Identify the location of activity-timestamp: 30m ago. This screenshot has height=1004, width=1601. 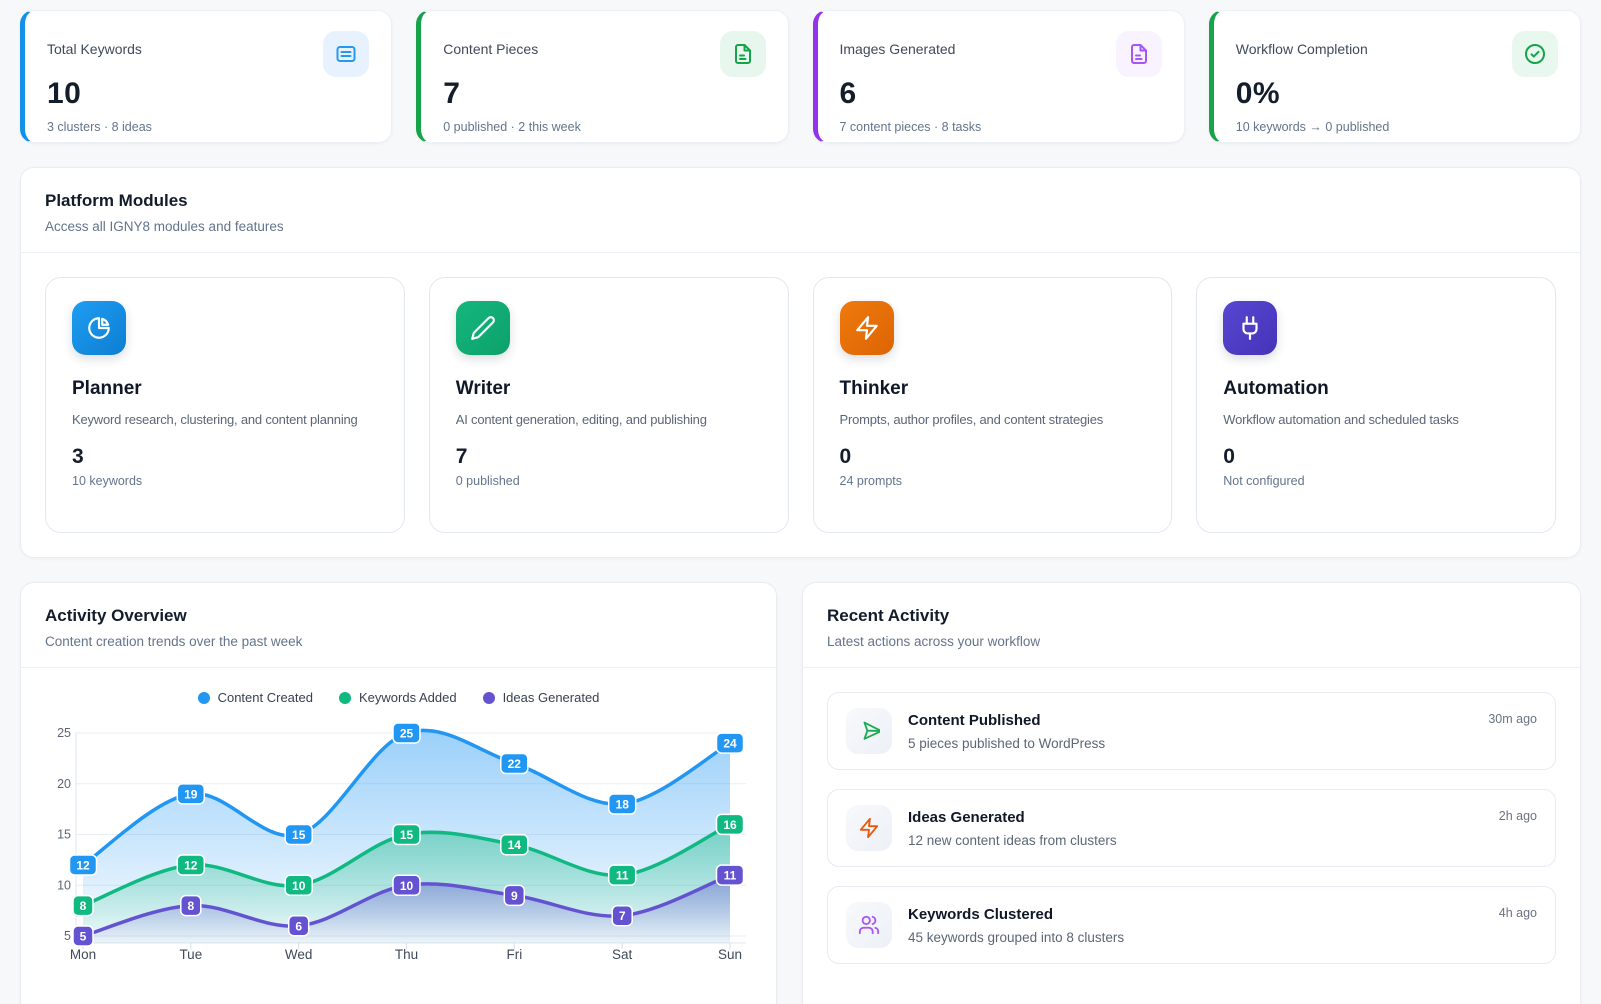
(1512, 719).